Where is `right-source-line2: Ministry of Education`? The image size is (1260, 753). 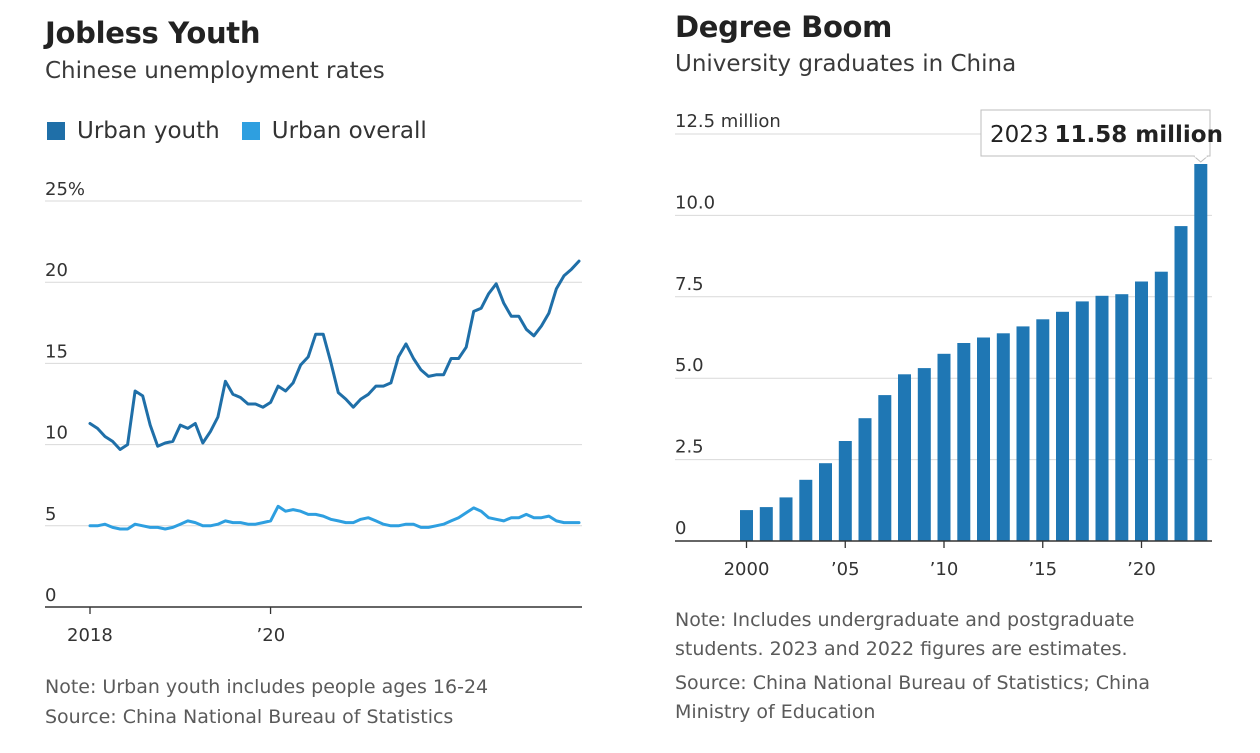 right-source-line2: Ministry of Education is located at coordinates (775, 712).